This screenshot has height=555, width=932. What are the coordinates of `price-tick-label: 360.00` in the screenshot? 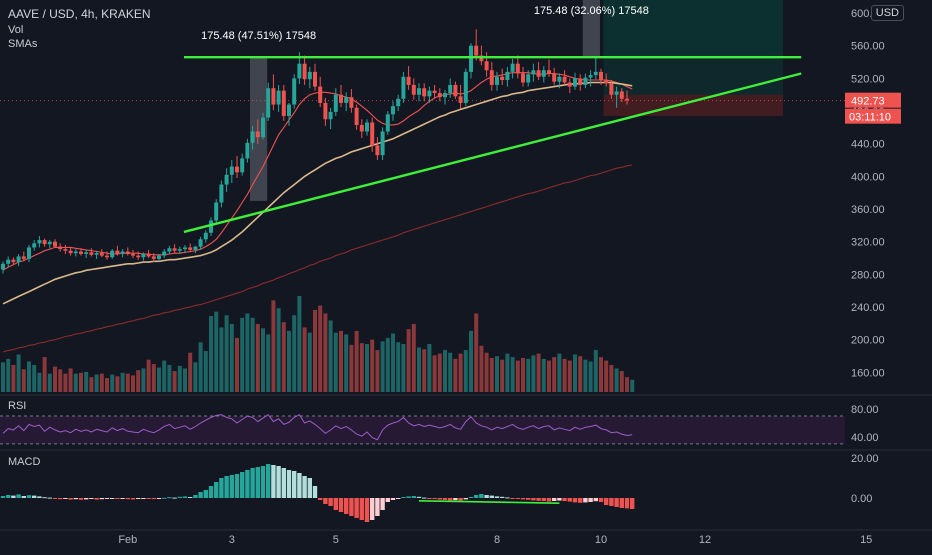 It's located at (868, 210).